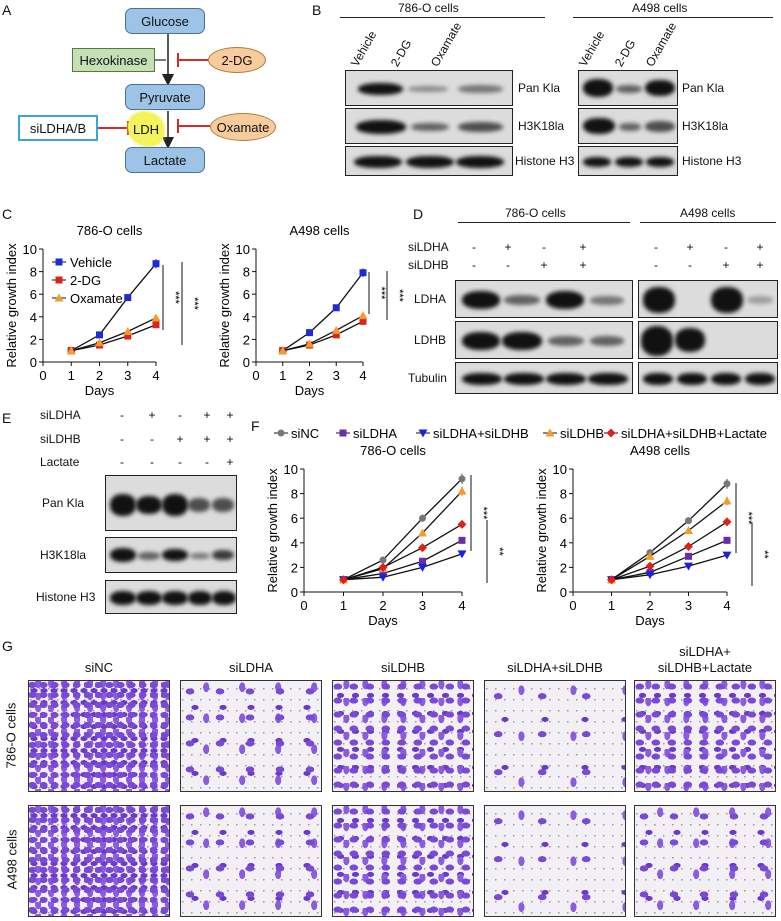 The image size is (781, 921). What do you see at coordinates (375, 433) in the screenshot?
I see `legend-label: siLDHA` at bounding box center [375, 433].